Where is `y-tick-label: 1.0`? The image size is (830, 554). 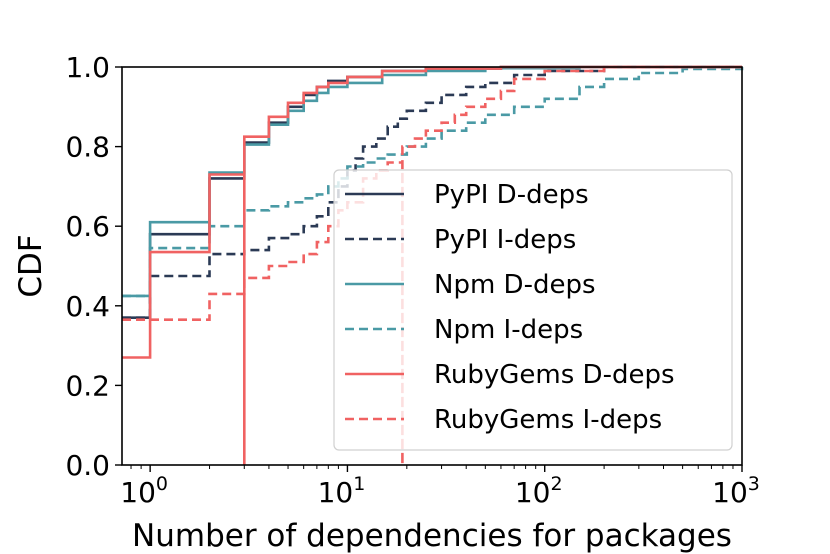 y-tick-label: 1.0 is located at coordinates (87, 67).